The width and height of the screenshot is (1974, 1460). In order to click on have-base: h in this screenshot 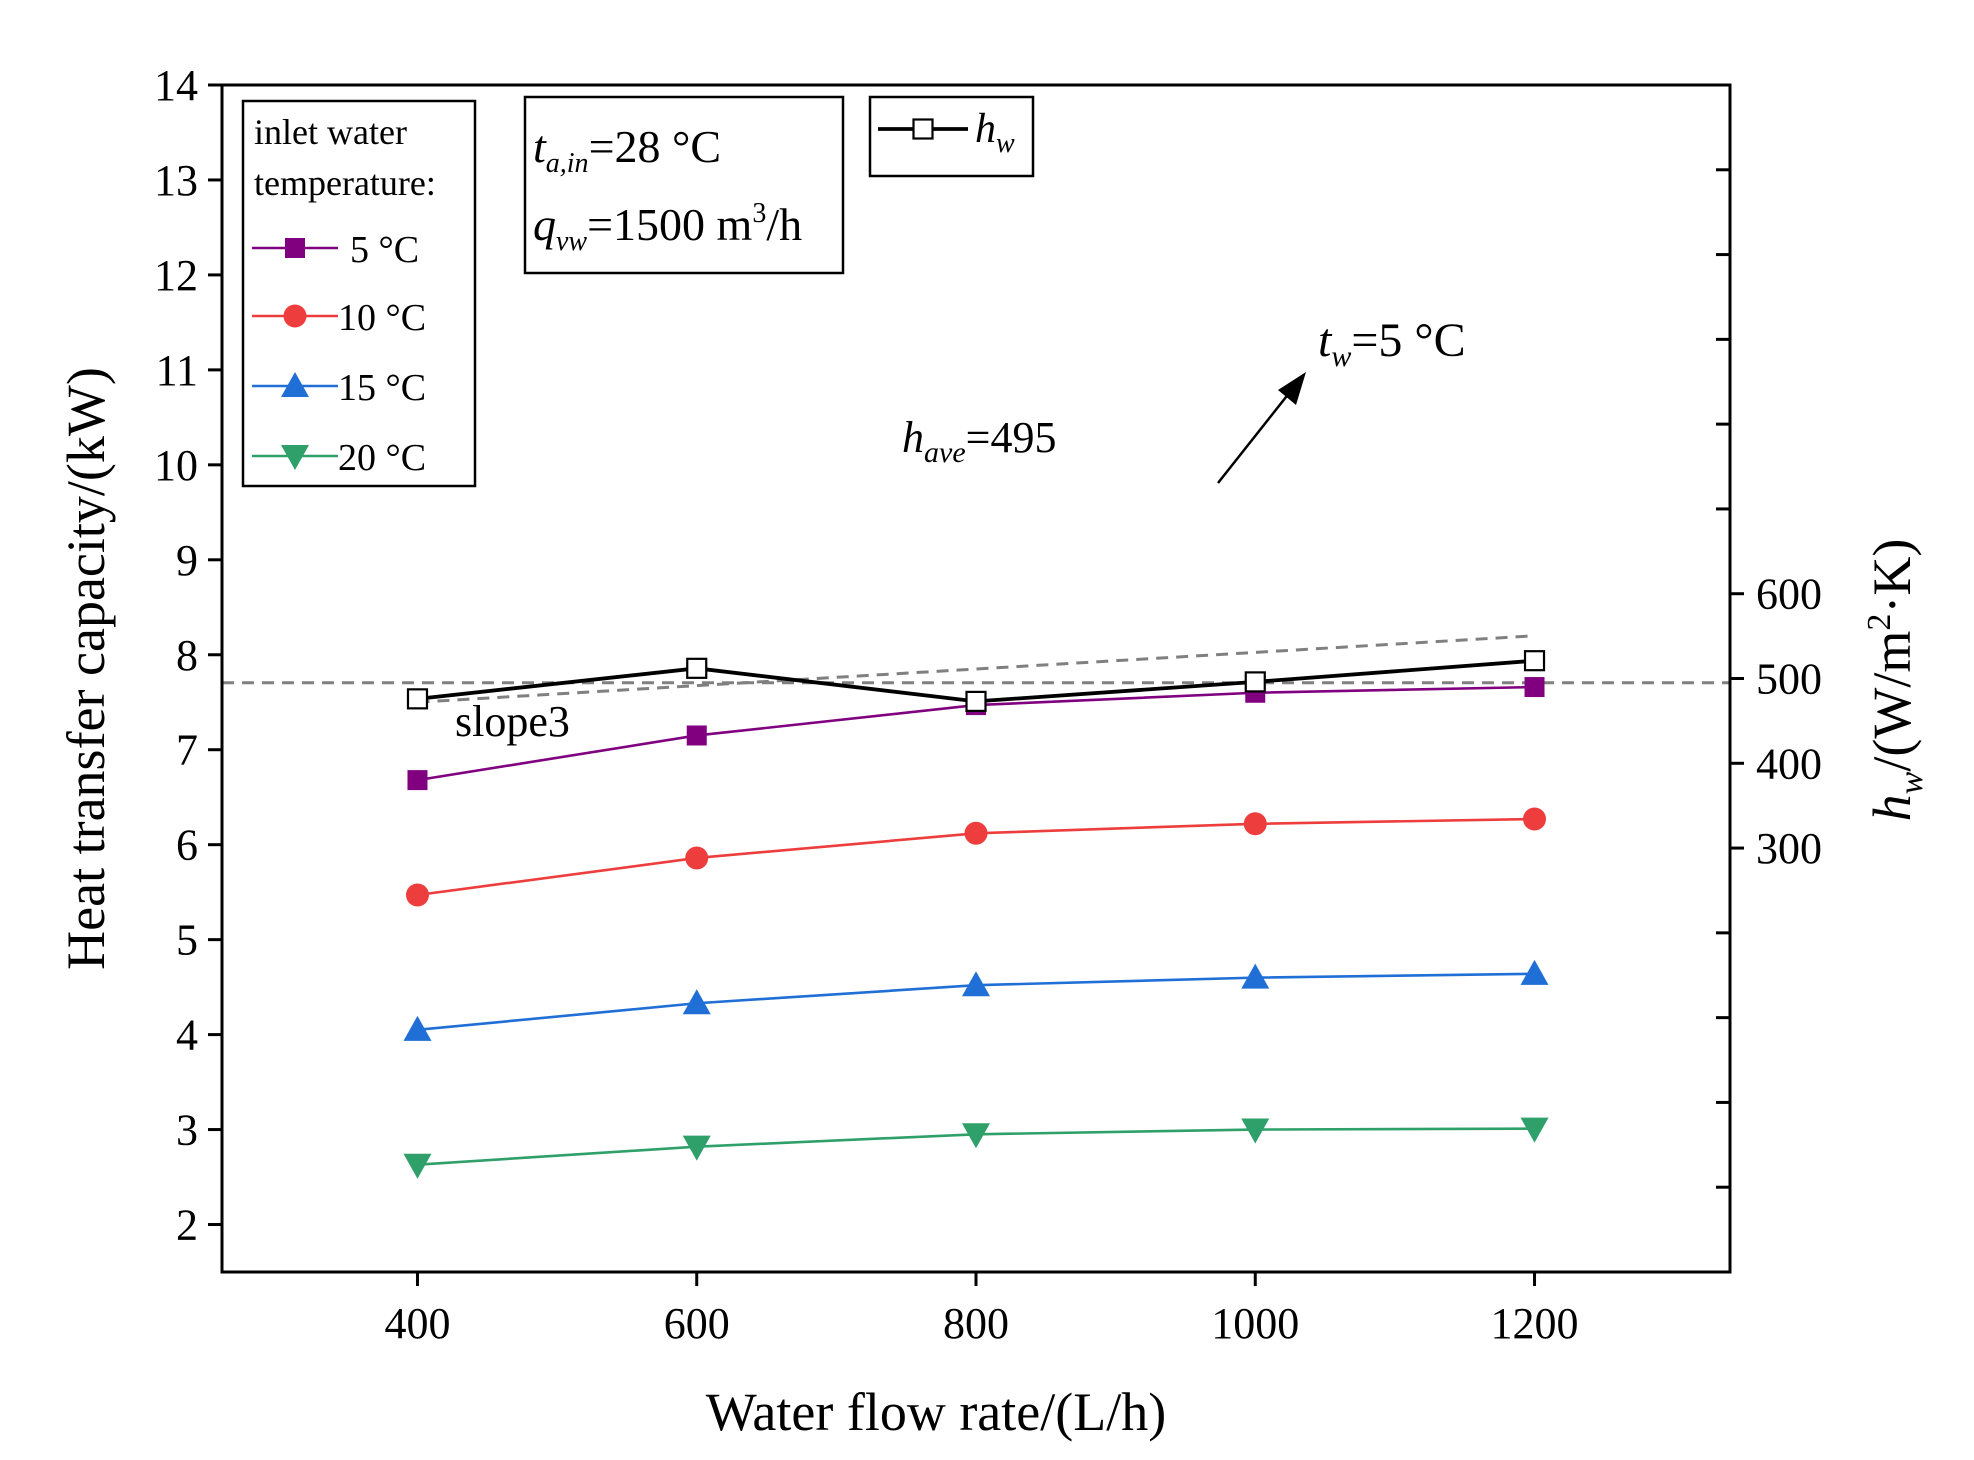, I will do `click(913, 437)`.